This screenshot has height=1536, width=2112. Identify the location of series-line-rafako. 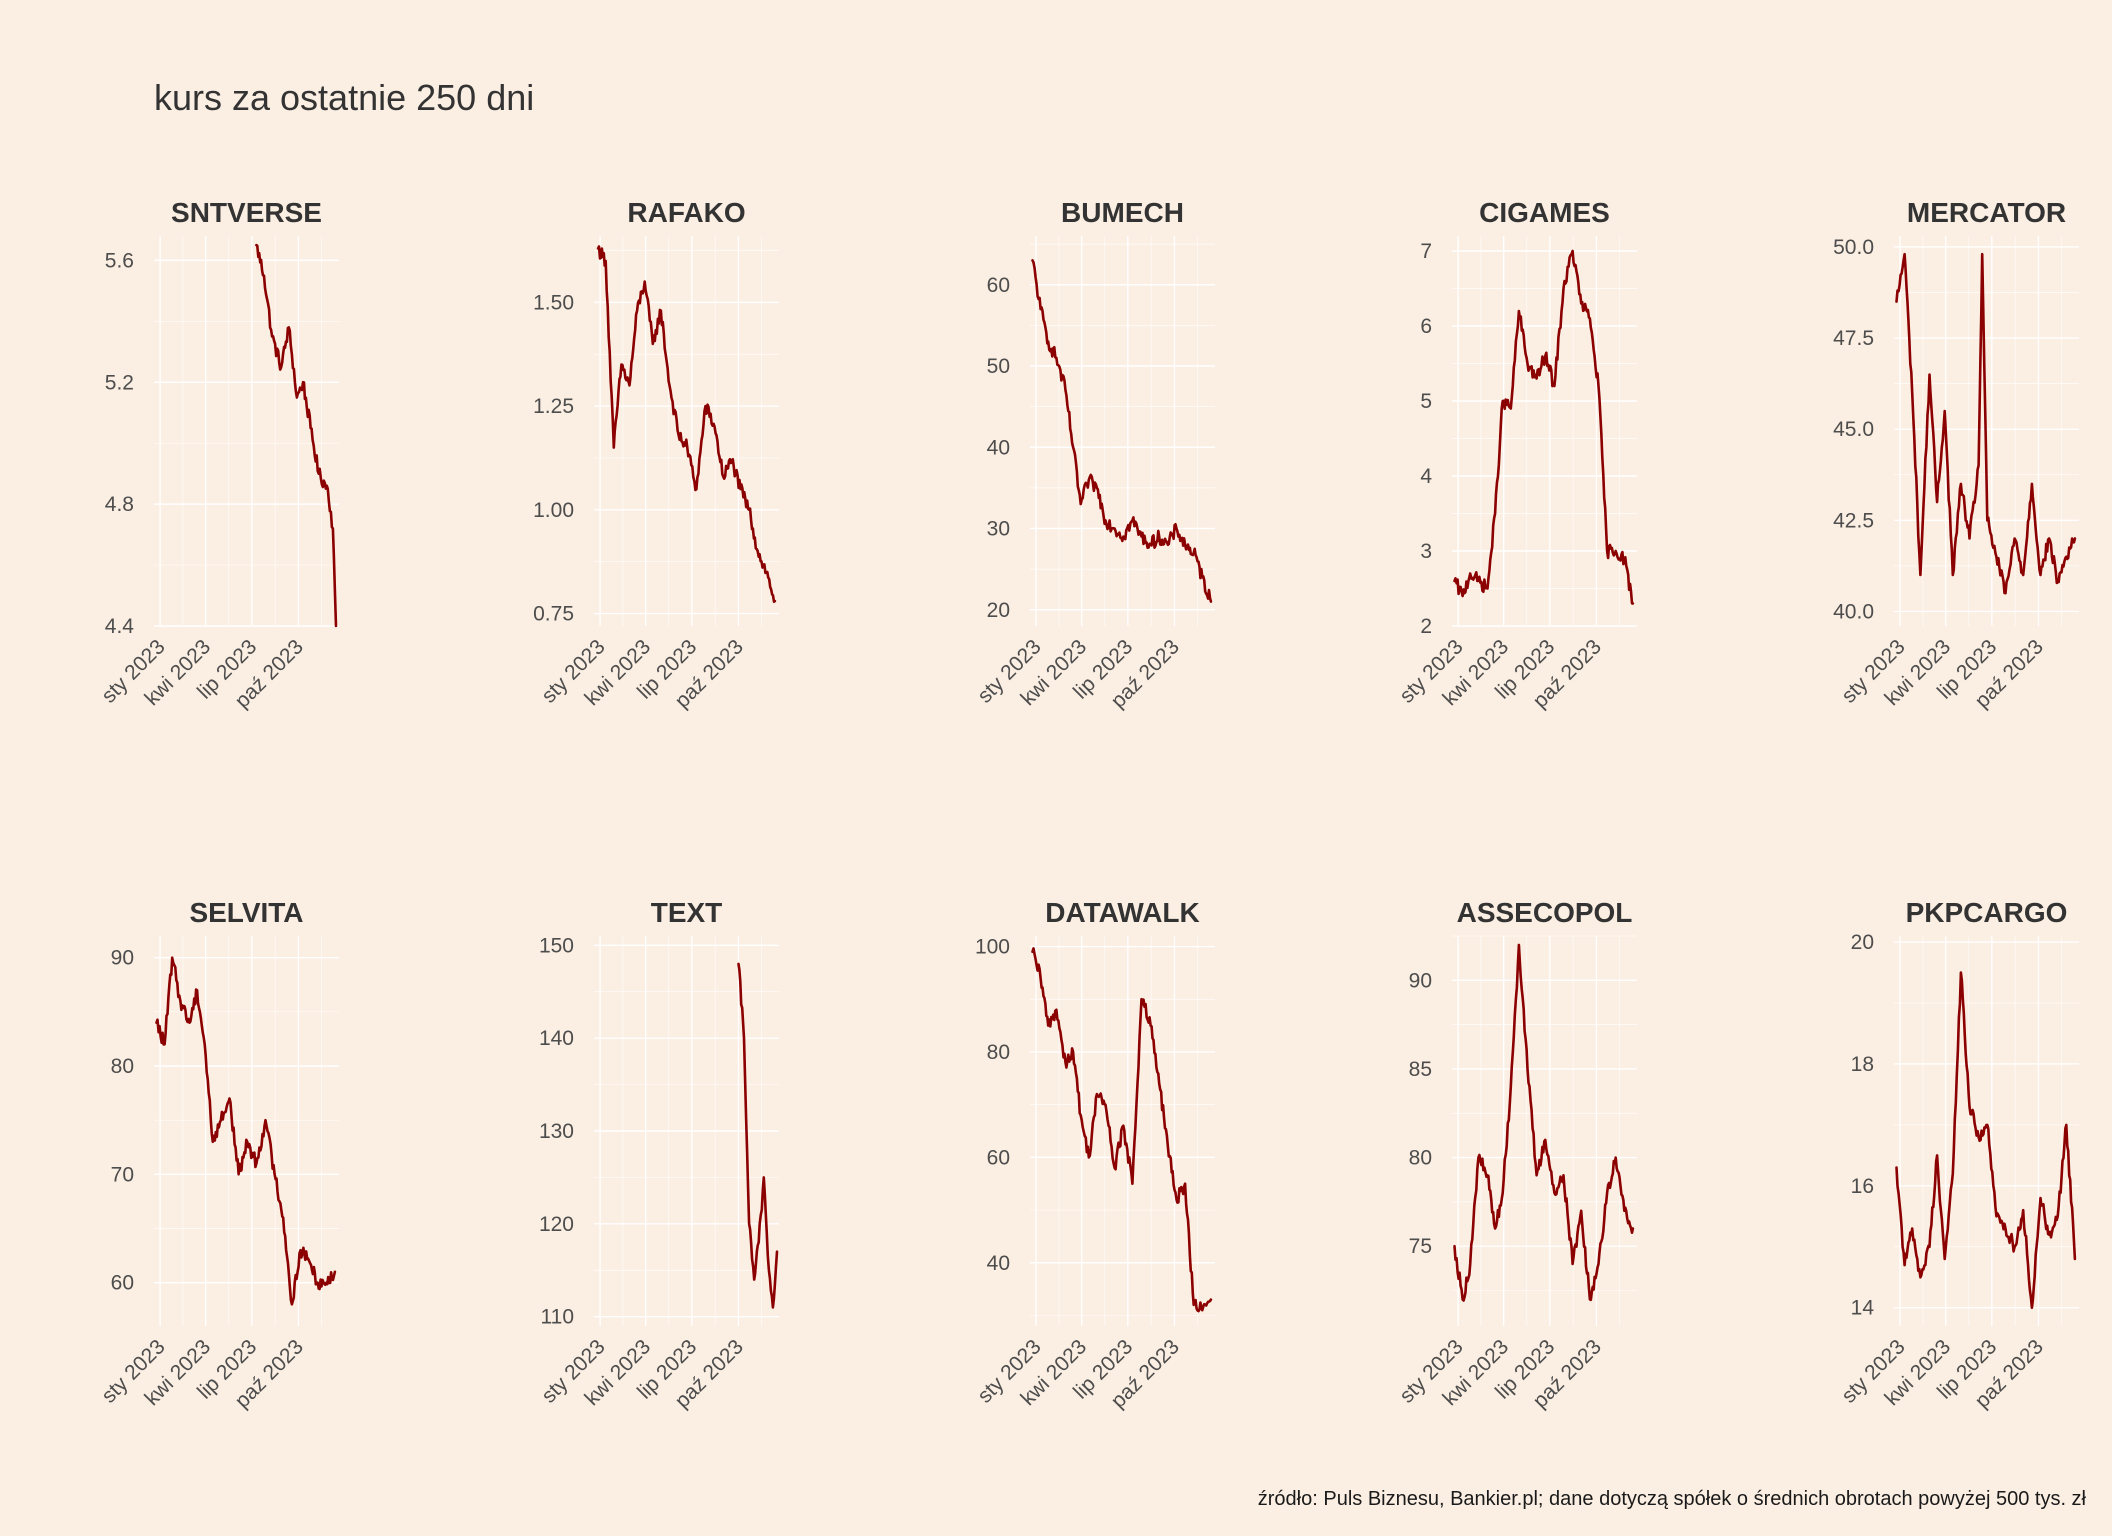
(686, 424).